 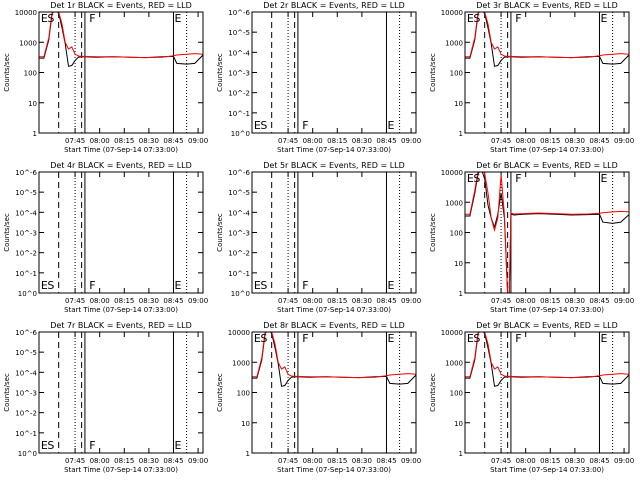 What do you see at coordinates (334, 325) in the screenshot?
I see `panel-title: Det 8r BLACK = Events, RED = LLD` at bounding box center [334, 325].